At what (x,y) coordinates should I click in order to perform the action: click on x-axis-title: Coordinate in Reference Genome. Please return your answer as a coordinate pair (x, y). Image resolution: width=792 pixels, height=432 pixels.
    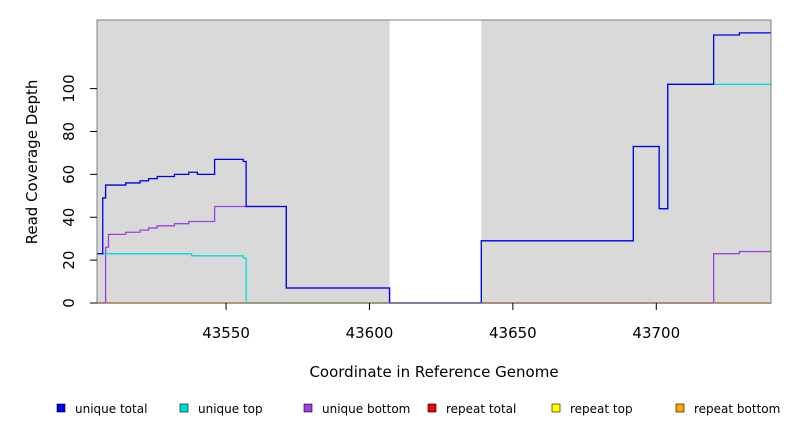
    Looking at the image, I should click on (433, 372).